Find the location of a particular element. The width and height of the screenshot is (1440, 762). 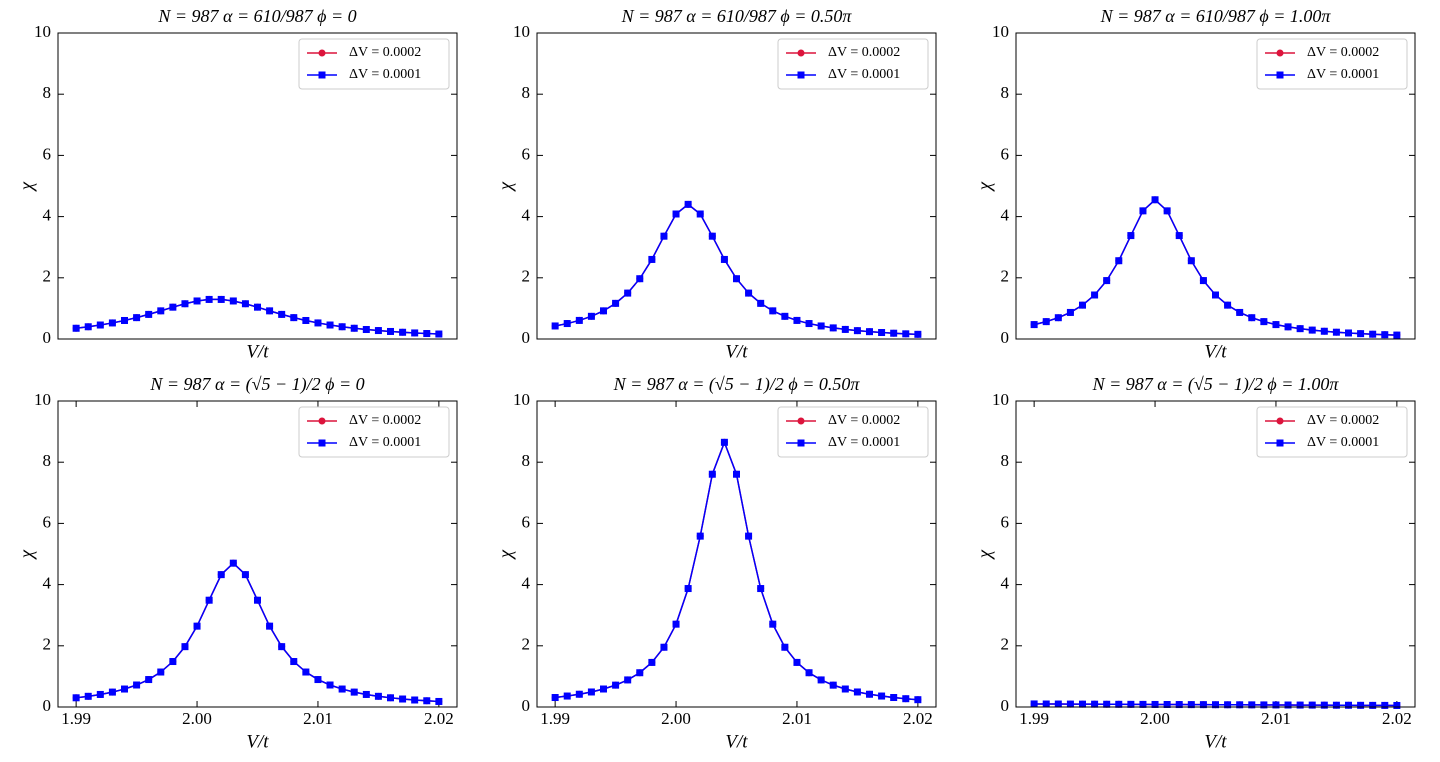

chart-title: N = 987 α = 610/987 ϕ = 0.50π is located at coordinates (737, 16).